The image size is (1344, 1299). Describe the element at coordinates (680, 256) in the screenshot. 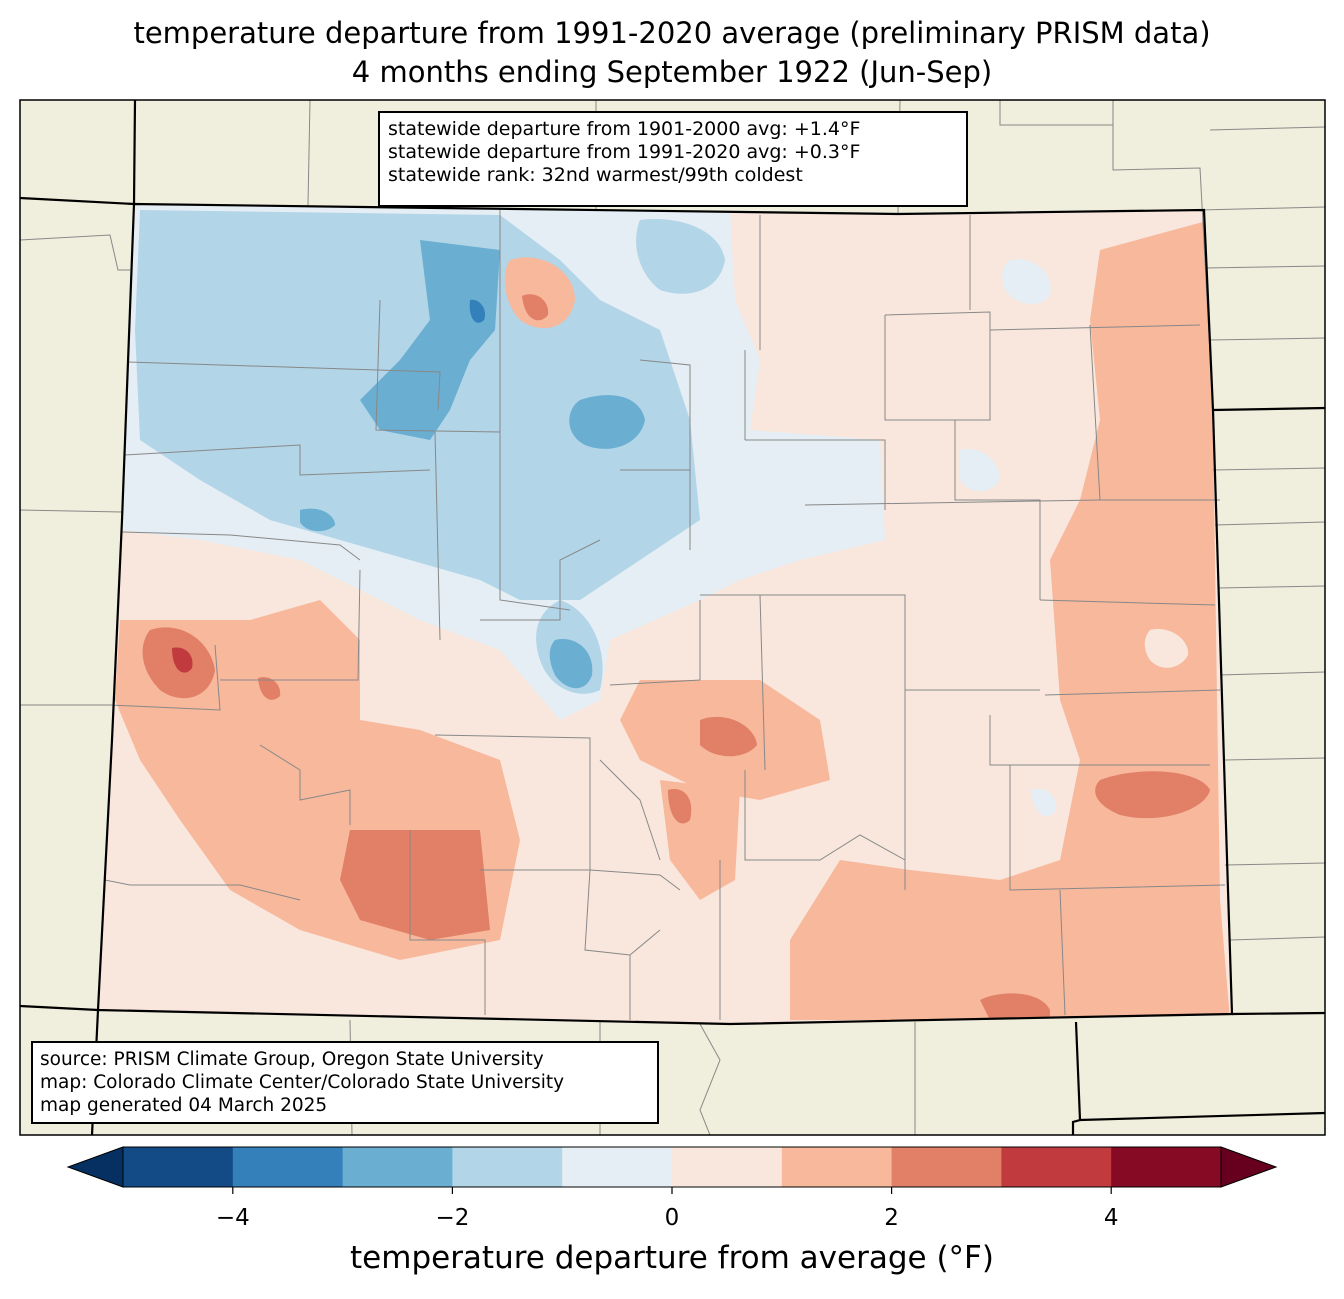

I see `anomaly-minus-1-to-2-c` at that location.